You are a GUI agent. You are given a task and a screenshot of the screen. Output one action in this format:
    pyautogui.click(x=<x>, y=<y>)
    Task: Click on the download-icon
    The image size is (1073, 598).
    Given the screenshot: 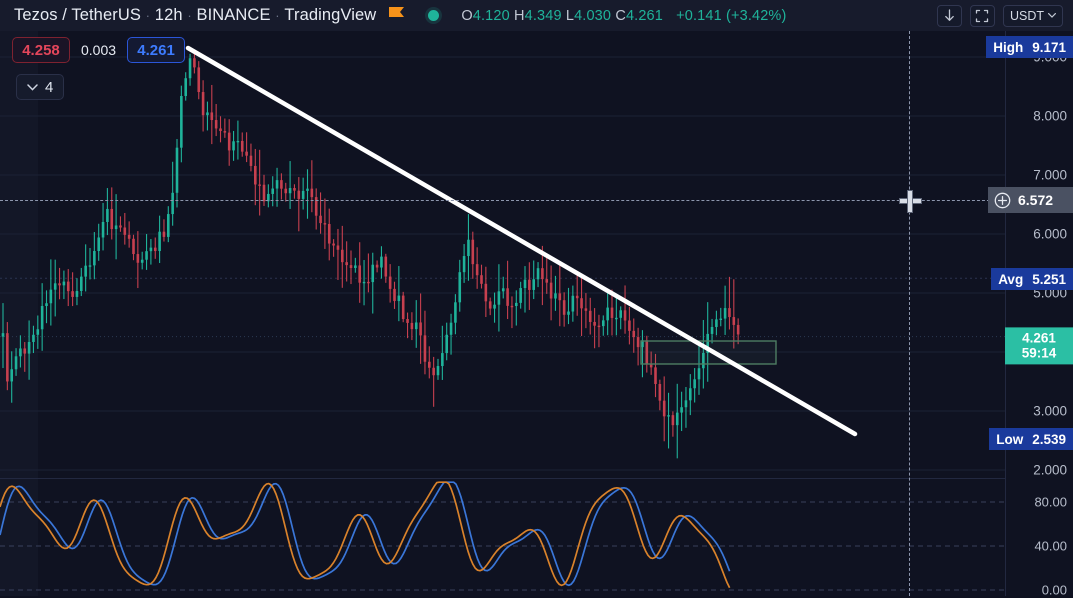 What is the action you would take?
    pyautogui.click(x=949, y=14)
    